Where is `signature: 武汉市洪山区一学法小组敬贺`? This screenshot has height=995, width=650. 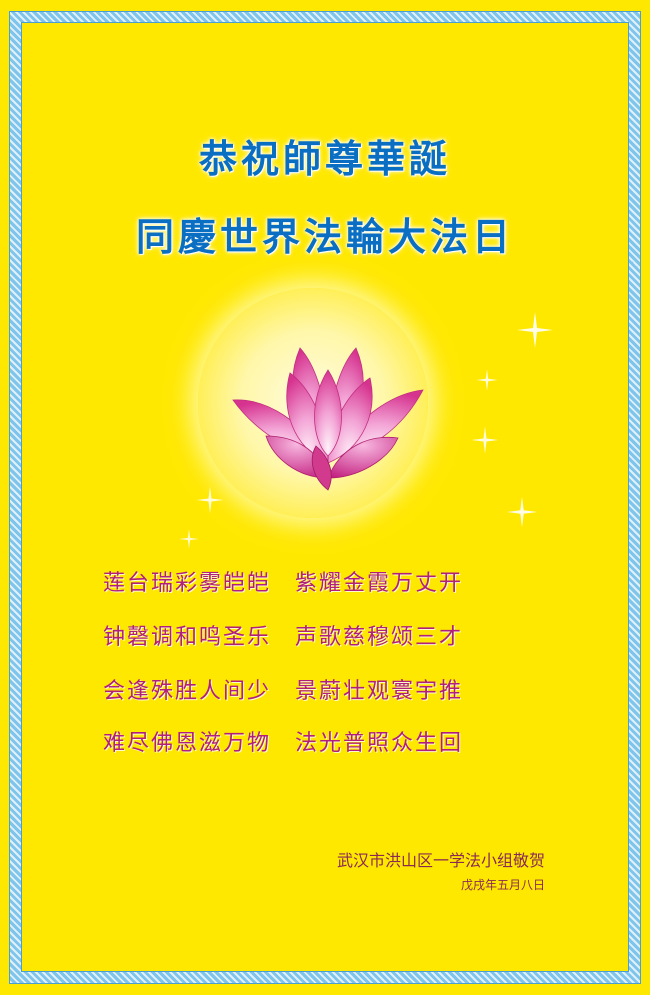 signature: 武汉市洪山区一学法小组敬贺 is located at coordinates (440, 860).